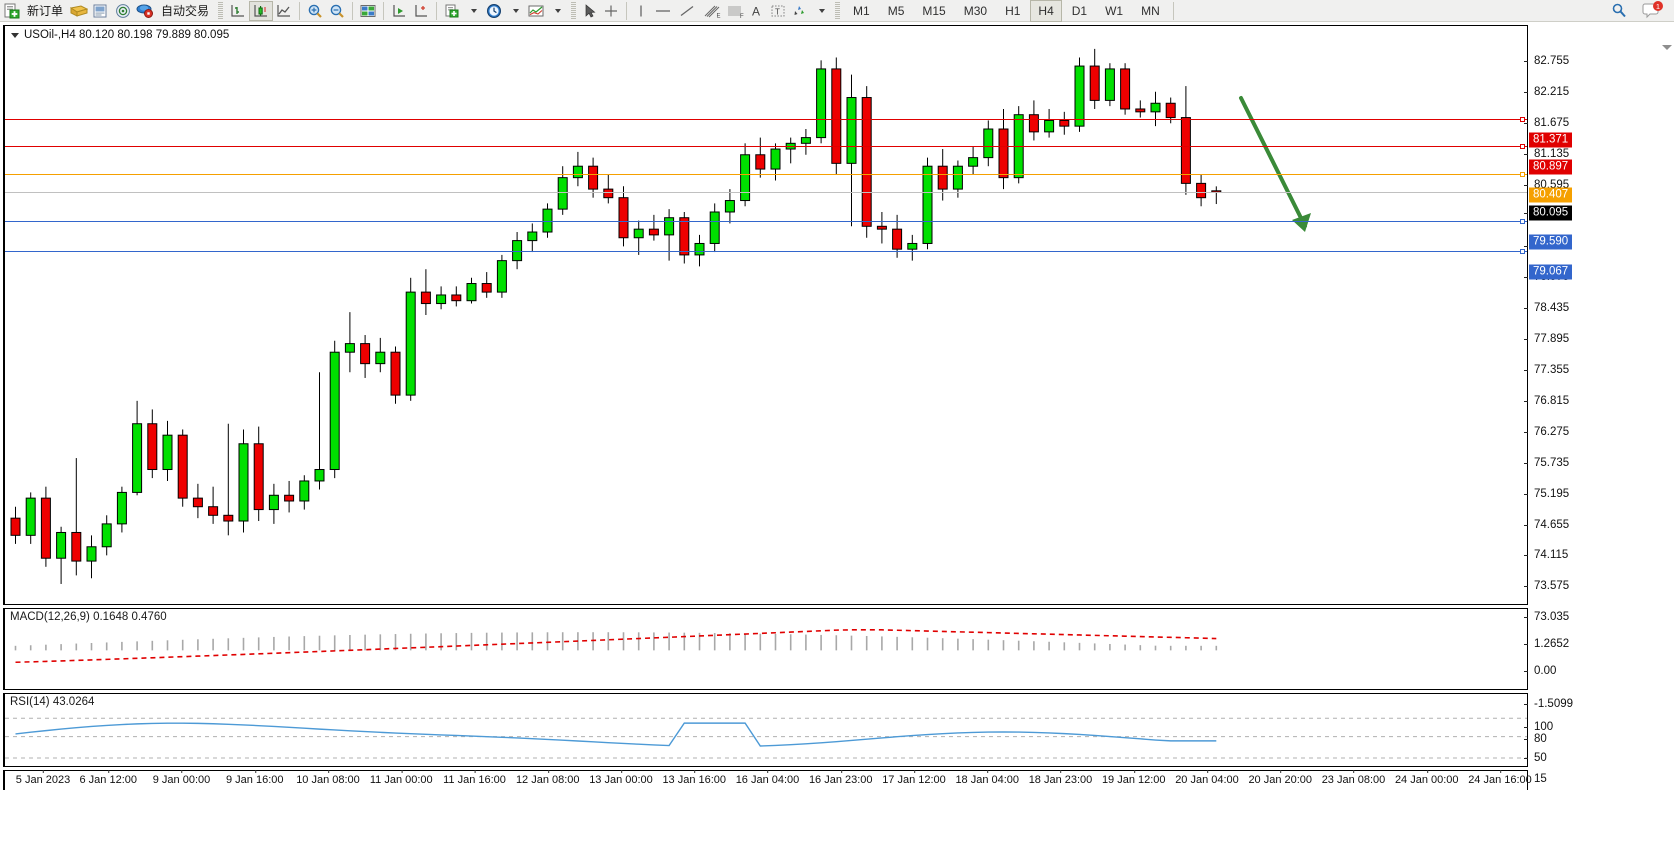  Describe the element at coordinates (711, 11) in the screenshot. I see `equidistant-channel-icon: E` at that location.